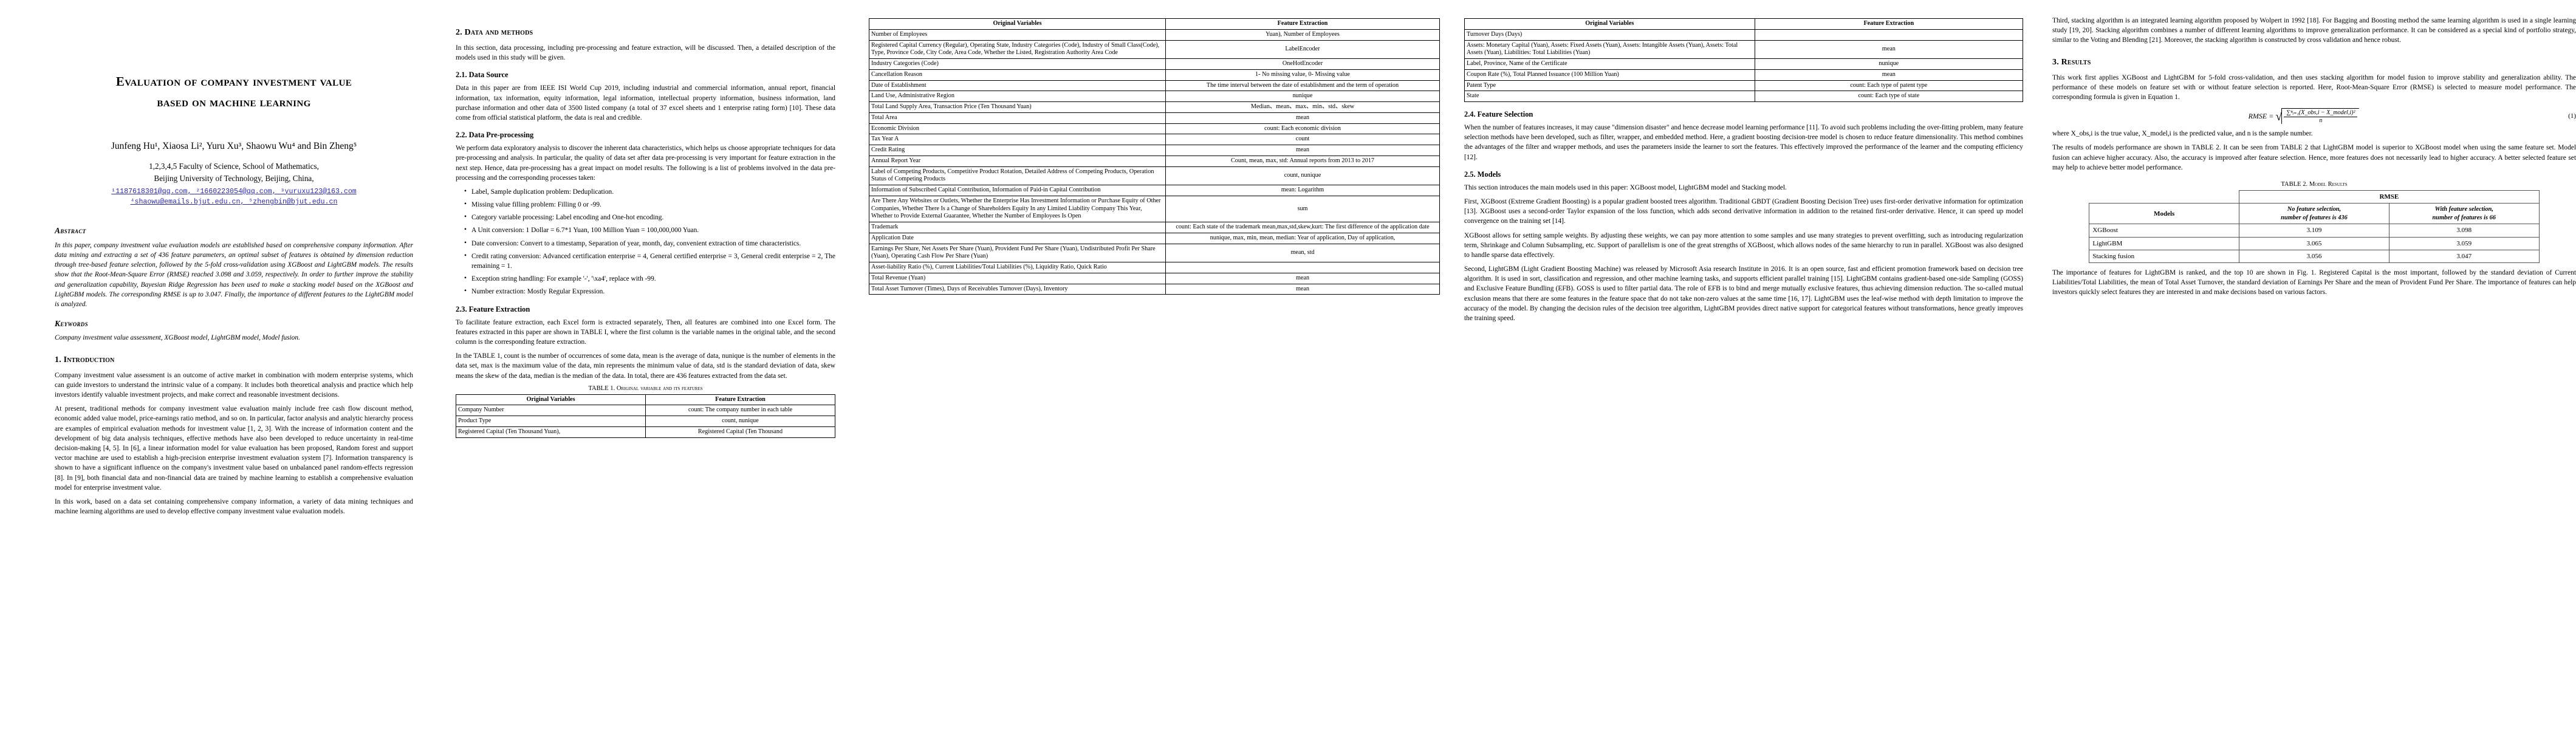 This screenshot has width=2576, height=729. I want to click on table-header-row-group: RMSE, so click(2314, 197).